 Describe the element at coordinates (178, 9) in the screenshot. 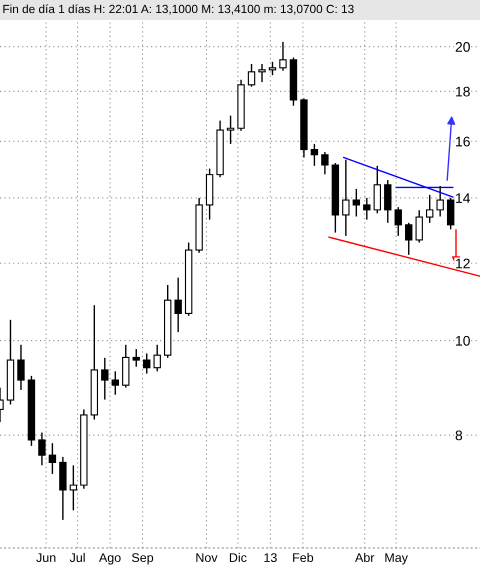

I see `chart-title: Fin de día 1 días H: 22:01 A: 13,1000 M: 13,4100 m: 13,0700 C: 13` at that location.